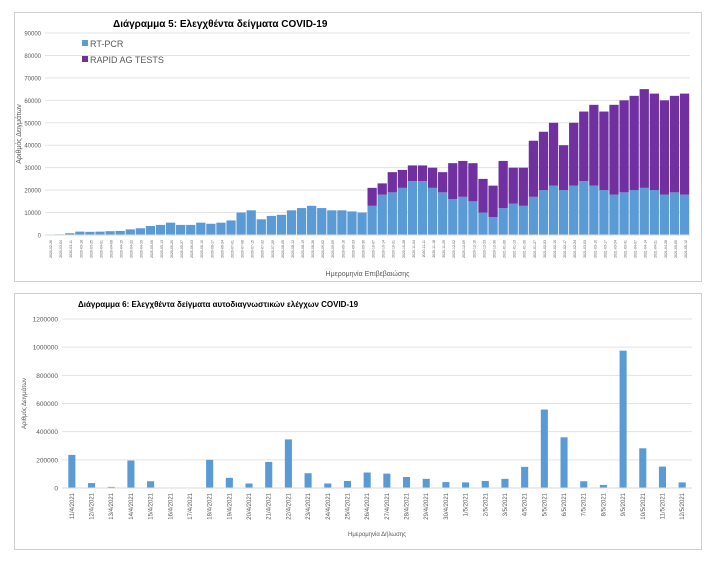 This screenshot has width=707, height=568. Describe the element at coordinates (32, 124) in the screenshot. I see `y-tick-label: 50000` at that location.